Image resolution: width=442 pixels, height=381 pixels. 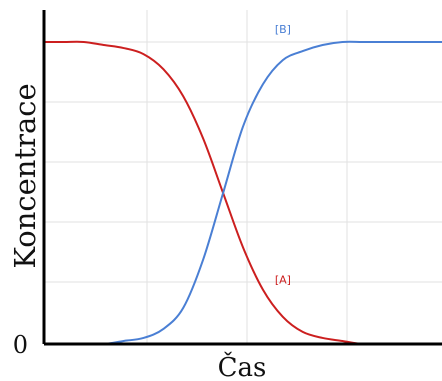 What do you see at coordinates (20, 345) in the screenshot?
I see `y-tick-label: 0` at bounding box center [20, 345].